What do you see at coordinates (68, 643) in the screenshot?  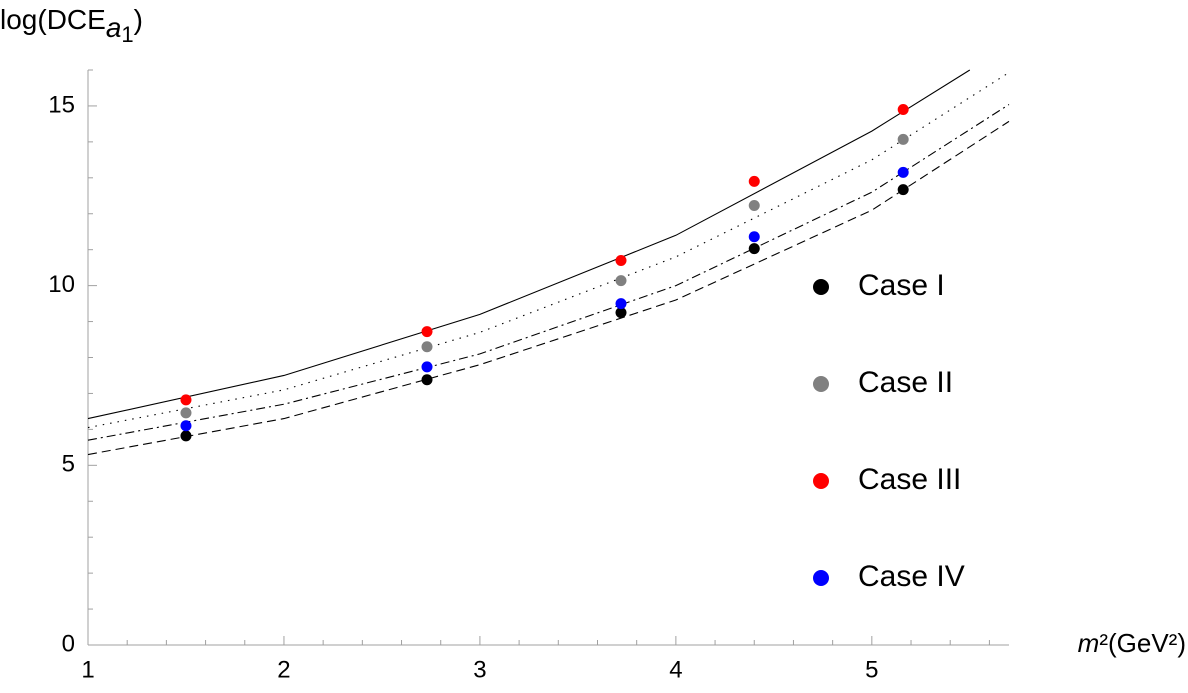 I see `y-tick-label: 0` at bounding box center [68, 643].